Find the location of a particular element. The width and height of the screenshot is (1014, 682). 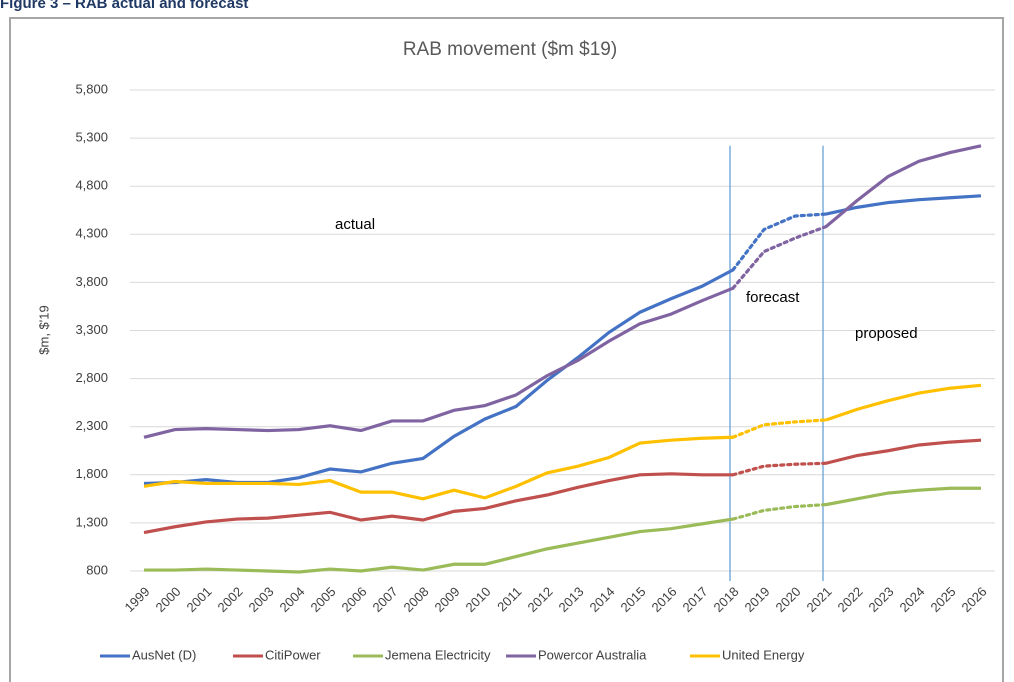

annotation: proposed is located at coordinates (886, 333).